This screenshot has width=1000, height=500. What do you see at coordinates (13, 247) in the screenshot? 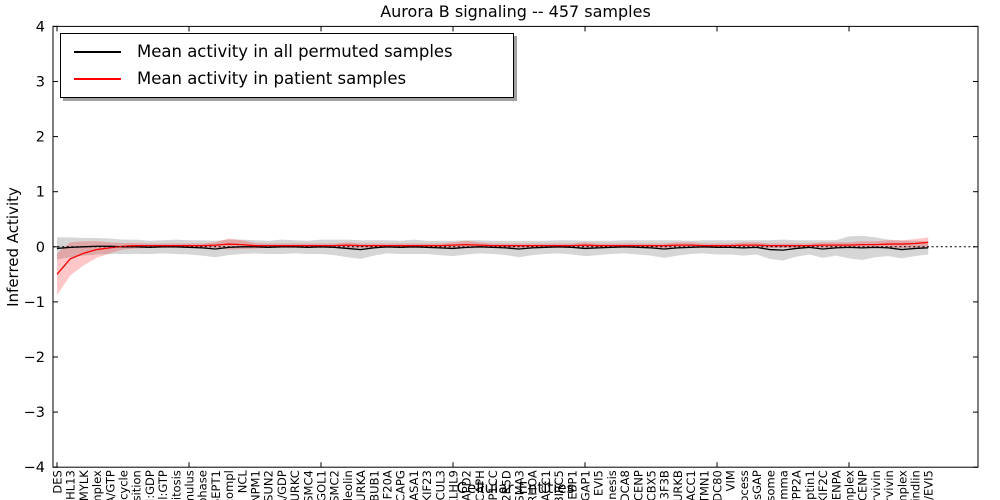
I see `y-axis-label: Inferred Activity` at bounding box center [13, 247].